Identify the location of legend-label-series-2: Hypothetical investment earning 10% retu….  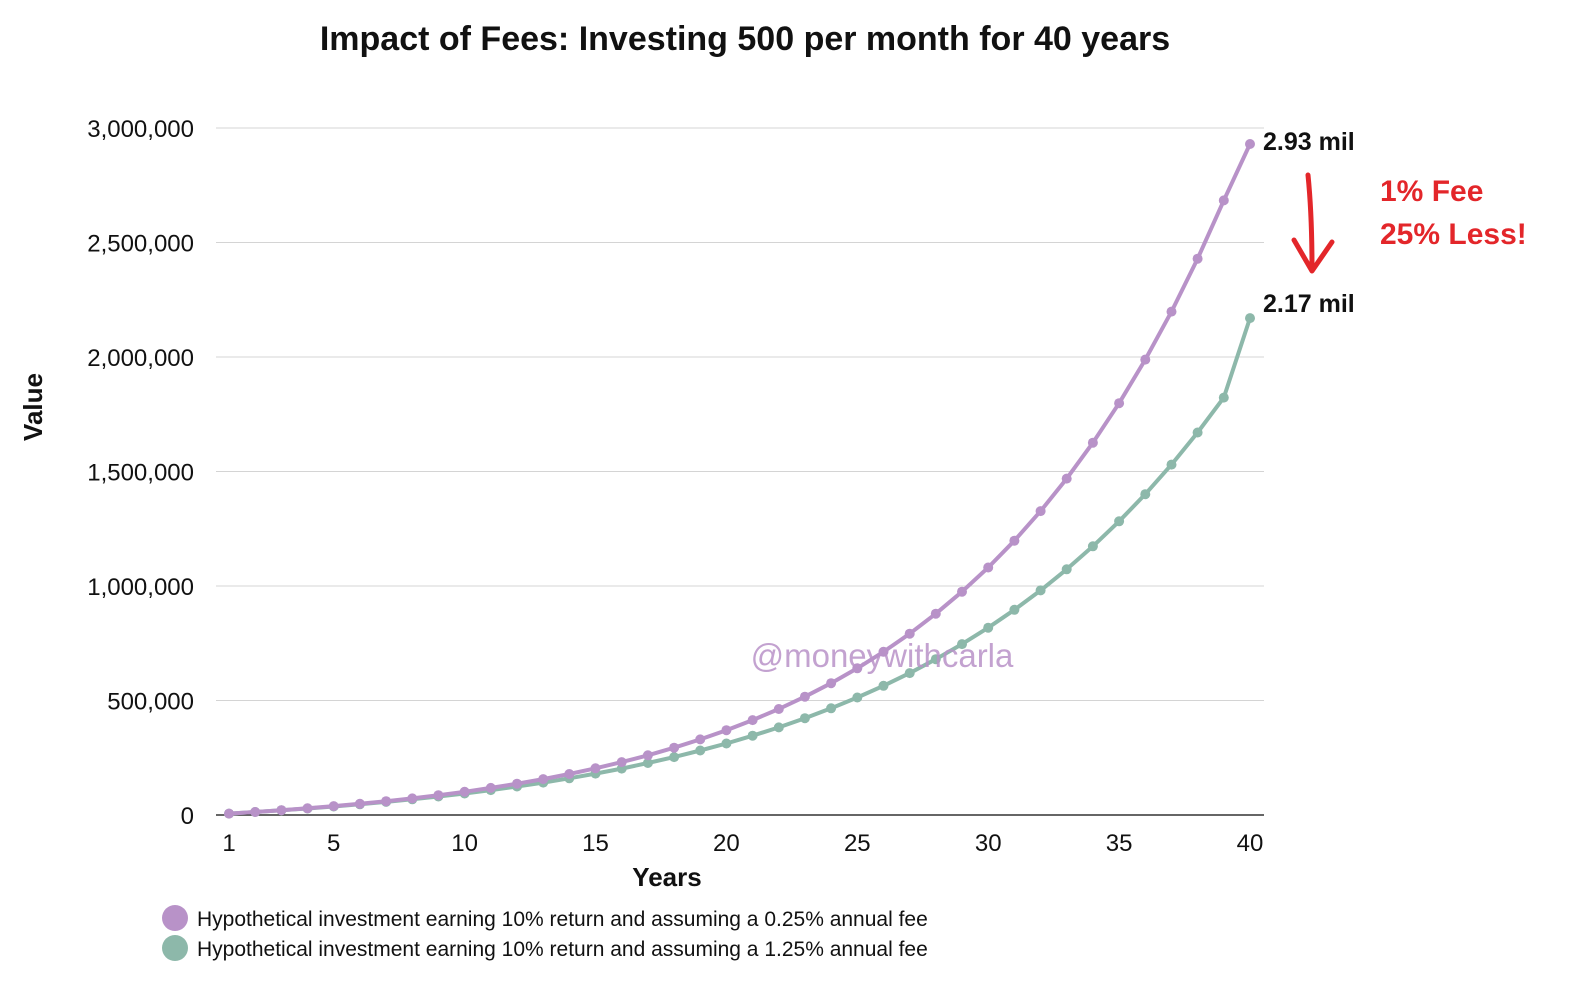
(562, 949).